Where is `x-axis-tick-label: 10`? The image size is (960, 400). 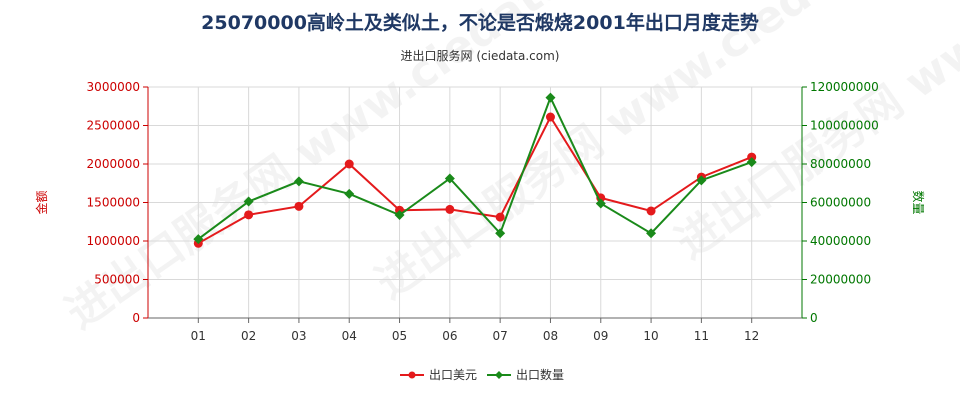 x-axis-tick-label: 10 is located at coordinates (650, 336).